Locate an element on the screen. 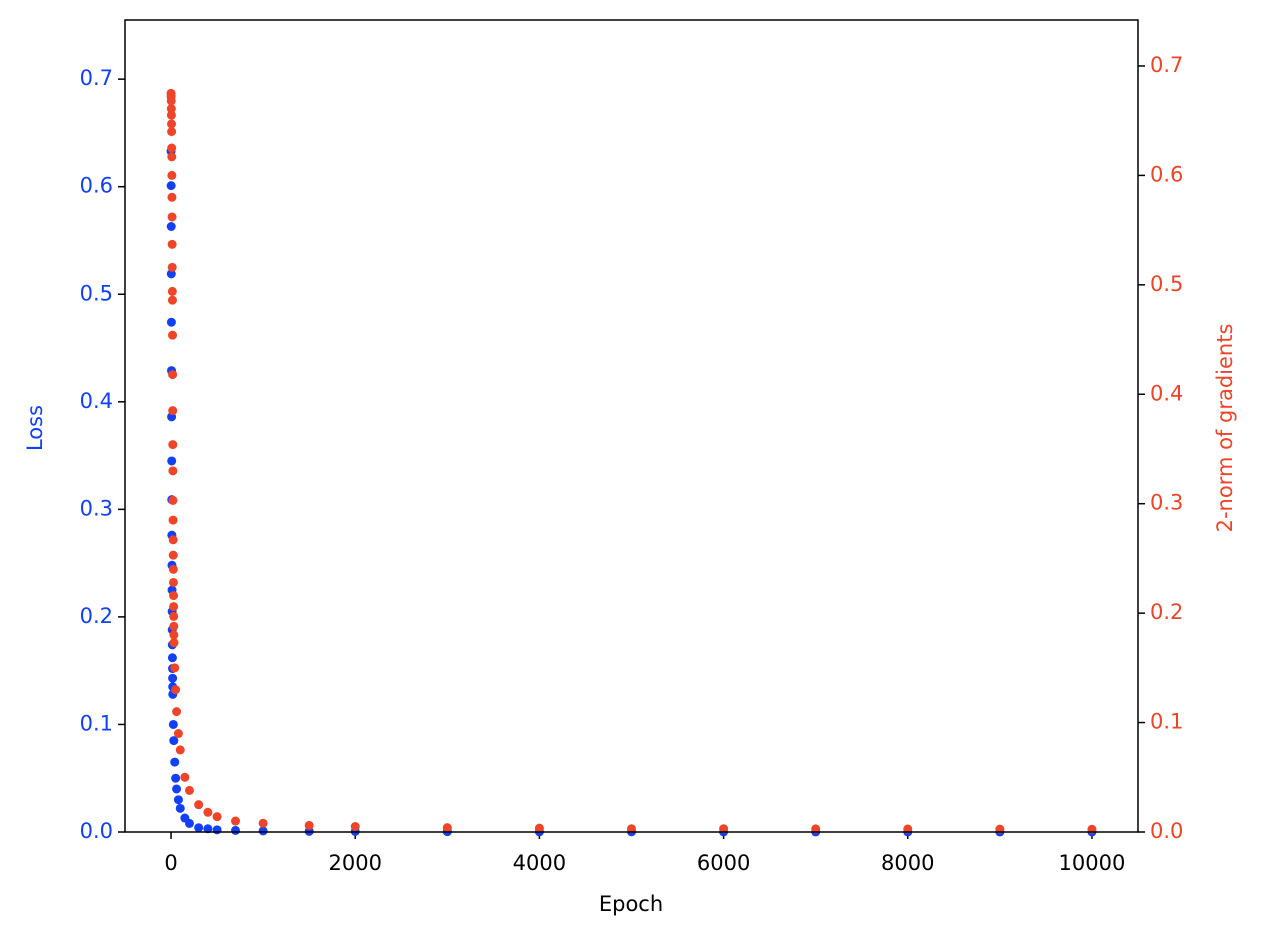 This screenshot has width=1264, height=946. x-tick-label: 8000 is located at coordinates (907, 863).